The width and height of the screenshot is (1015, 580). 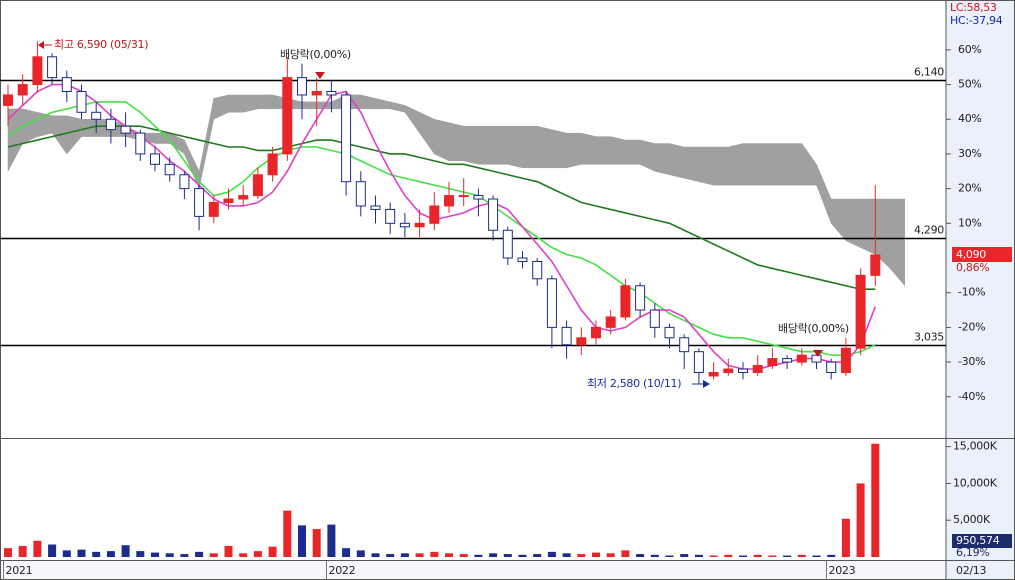 What do you see at coordinates (970, 222) in the screenshot?
I see `y-tick-label: 10%` at bounding box center [970, 222].